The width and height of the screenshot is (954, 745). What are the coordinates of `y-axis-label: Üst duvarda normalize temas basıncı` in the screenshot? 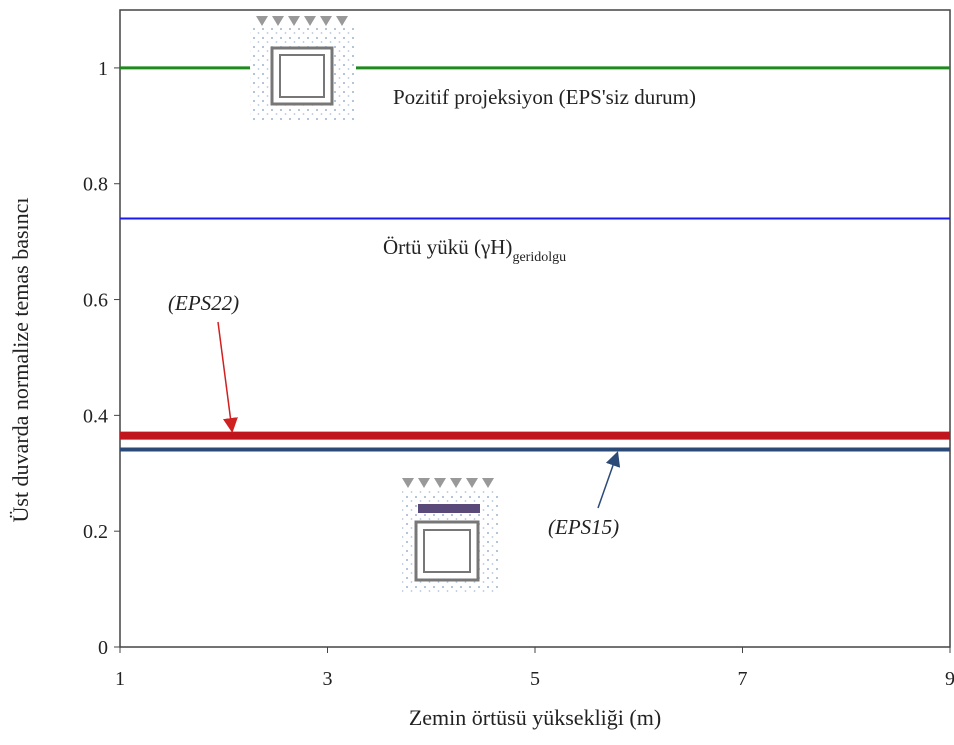 It's located at (20, 359).